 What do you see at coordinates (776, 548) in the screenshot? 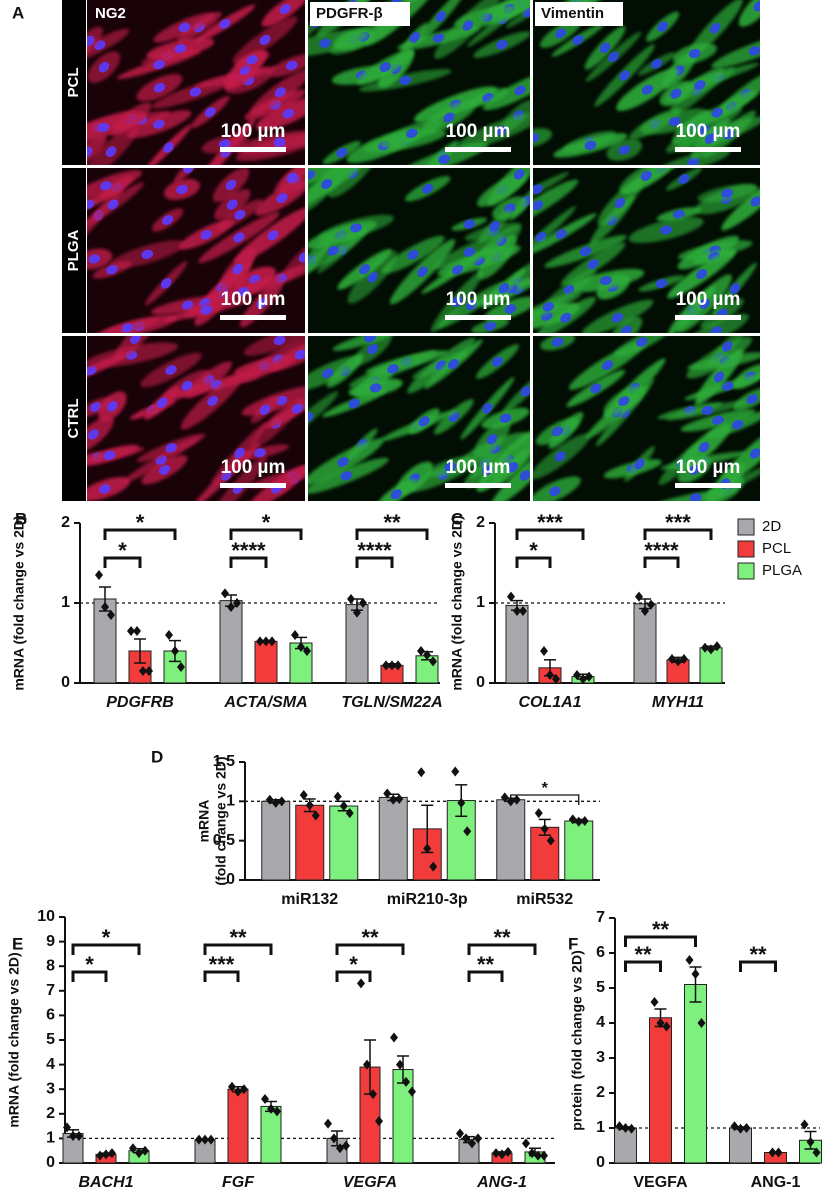
I see `legend-label: PCL` at bounding box center [776, 548].